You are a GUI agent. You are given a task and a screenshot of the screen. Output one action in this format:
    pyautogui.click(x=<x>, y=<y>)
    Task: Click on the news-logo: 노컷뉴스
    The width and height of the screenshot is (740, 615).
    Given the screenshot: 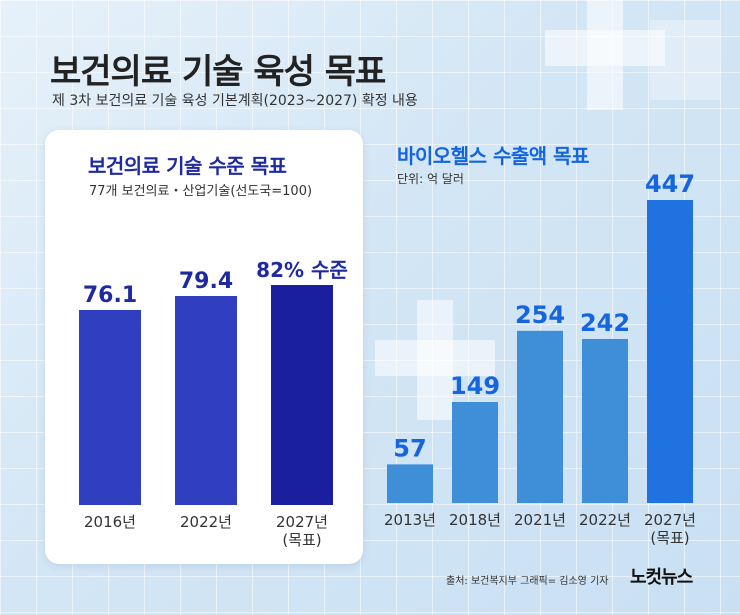 What is the action you would take?
    pyautogui.click(x=661, y=577)
    